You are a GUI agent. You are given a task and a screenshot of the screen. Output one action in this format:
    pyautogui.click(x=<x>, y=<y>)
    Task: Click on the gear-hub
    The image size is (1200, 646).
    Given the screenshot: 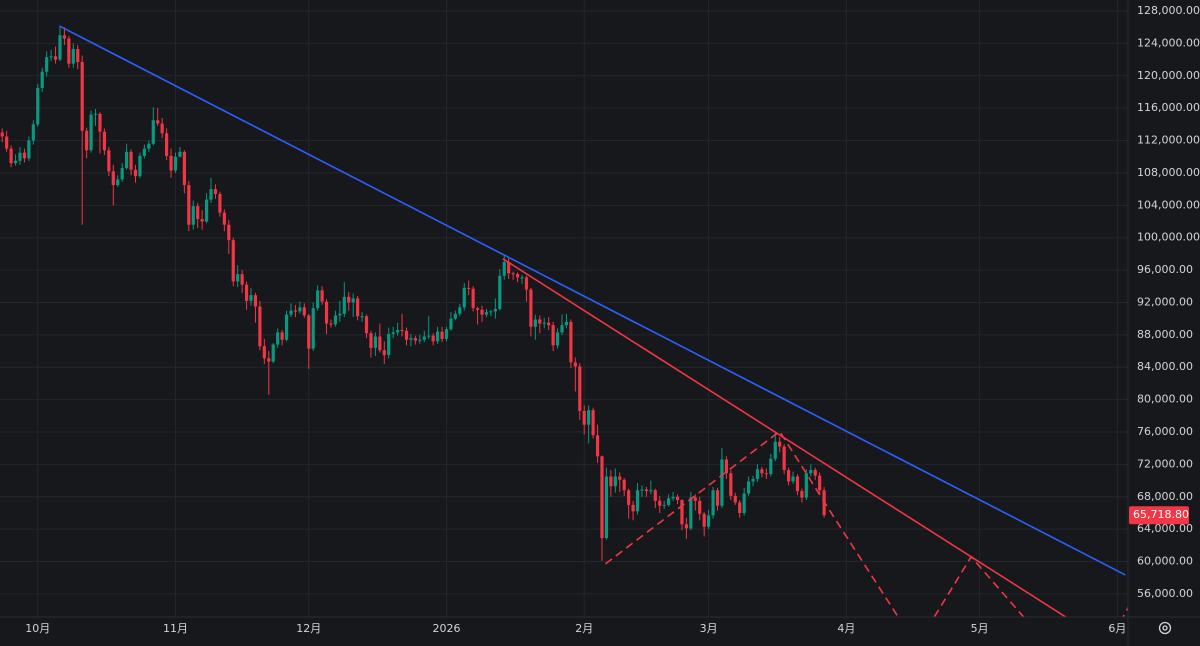 What is the action you would take?
    pyautogui.click(x=1165, y=628)
    